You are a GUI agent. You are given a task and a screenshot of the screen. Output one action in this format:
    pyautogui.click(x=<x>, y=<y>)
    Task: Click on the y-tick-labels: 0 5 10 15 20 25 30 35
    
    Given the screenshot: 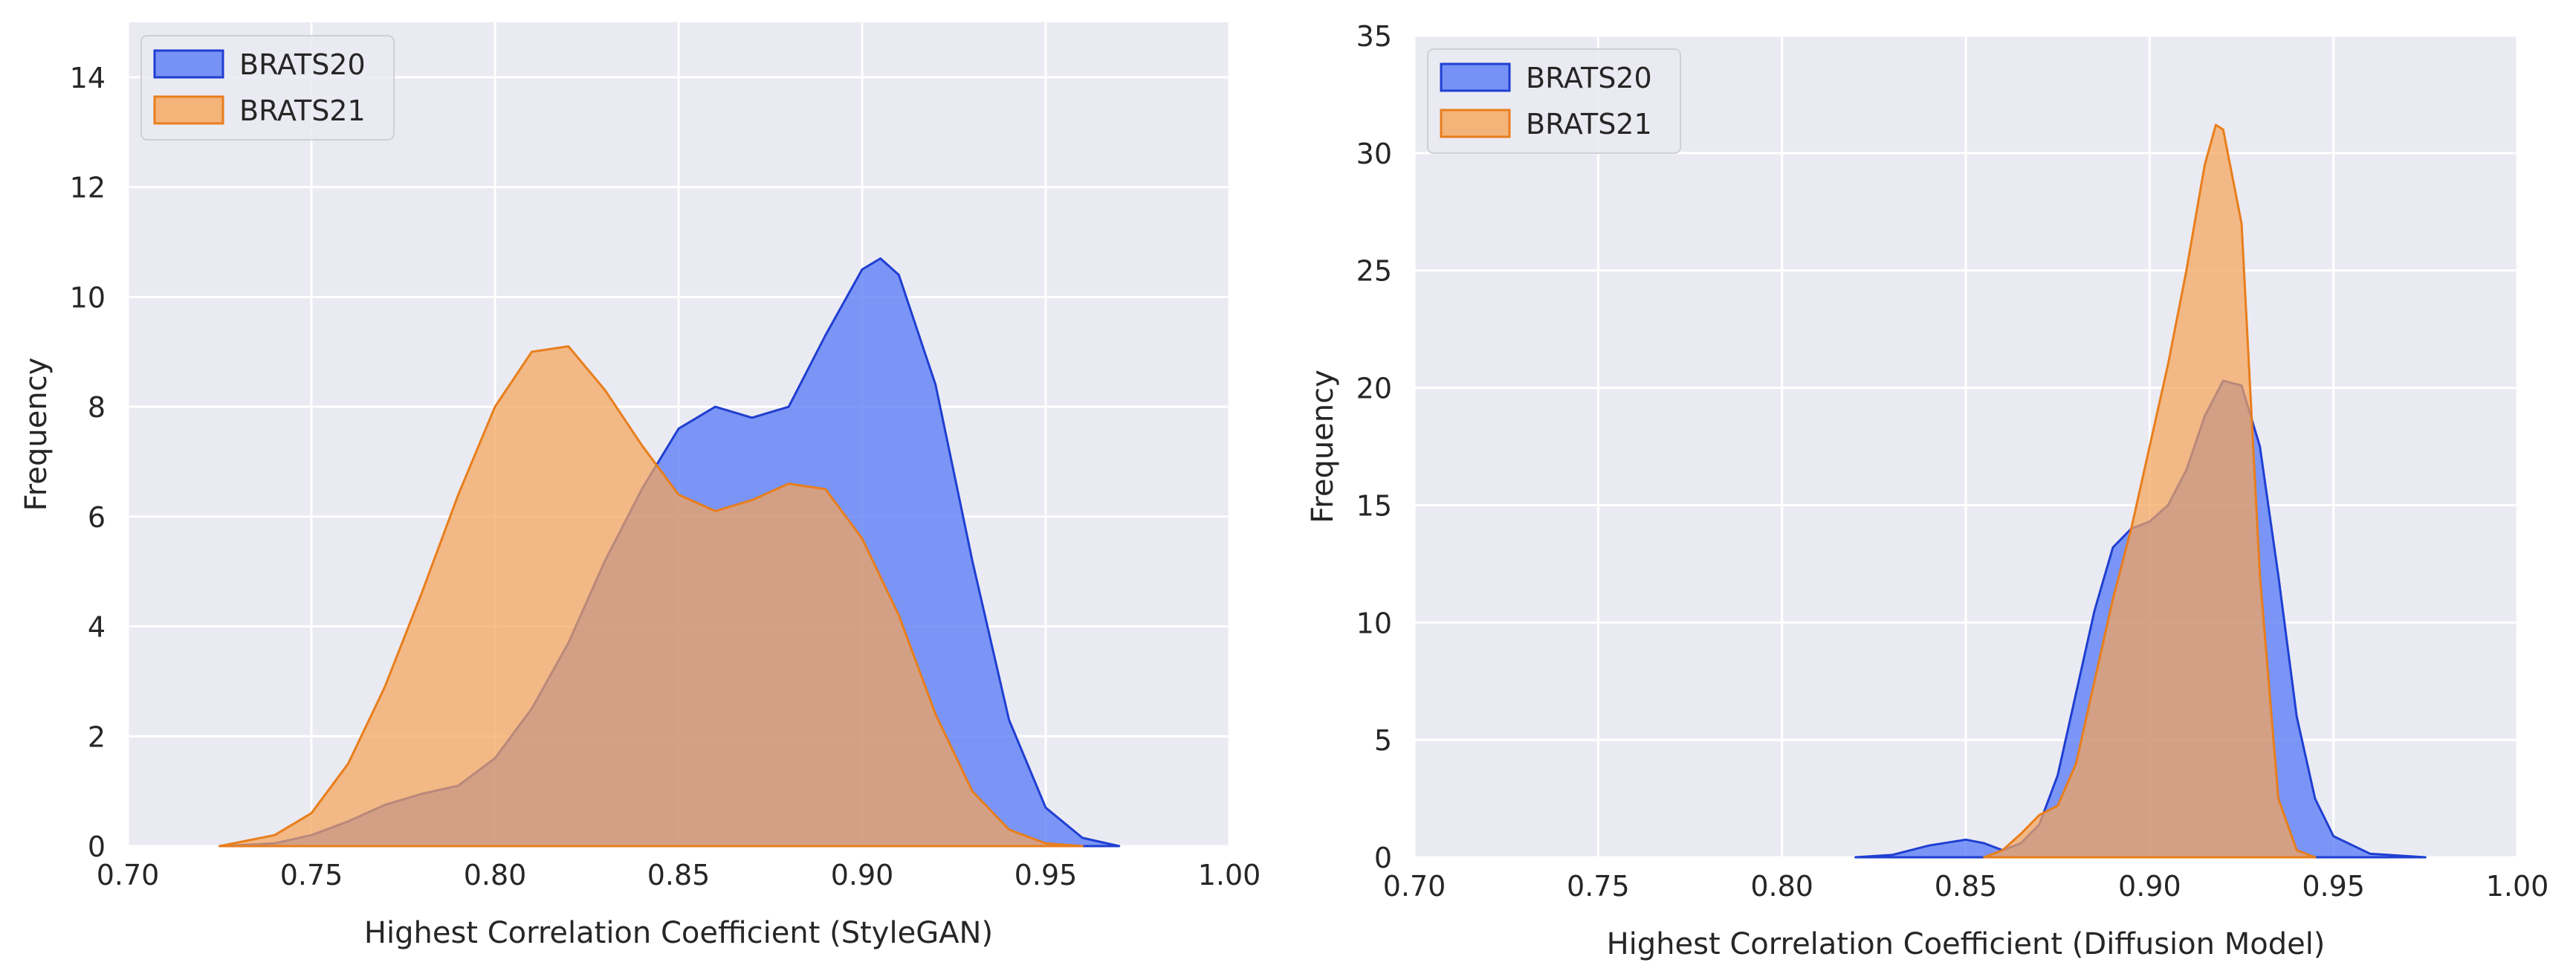 What is the action you would take?
    pyautogui.click(x=1374, y=447)
    